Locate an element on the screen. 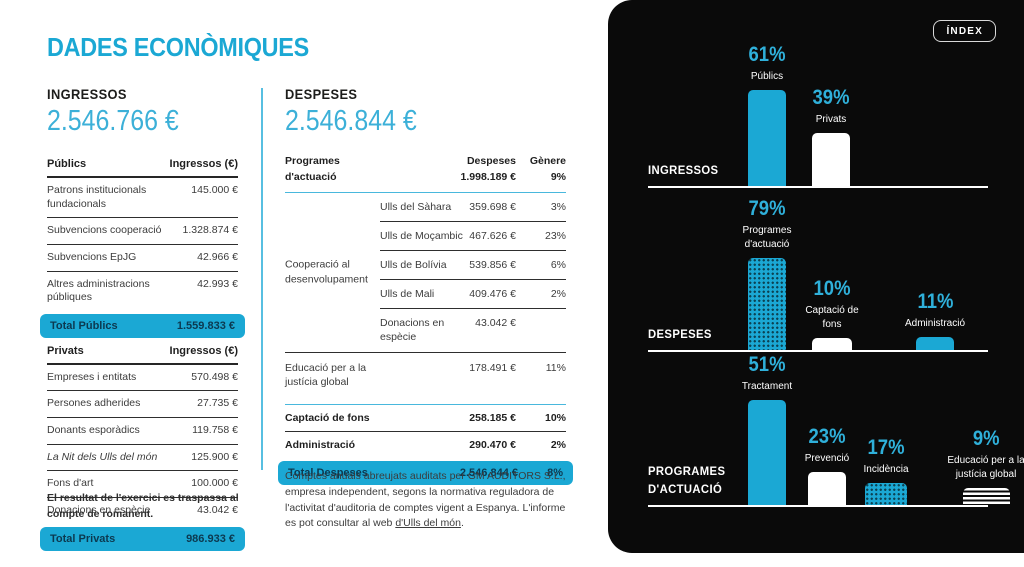 This screenshot has height=567, width=1024. col-header-despeses: Despeses 1.998.189 € is located at coordinates (448, 169).